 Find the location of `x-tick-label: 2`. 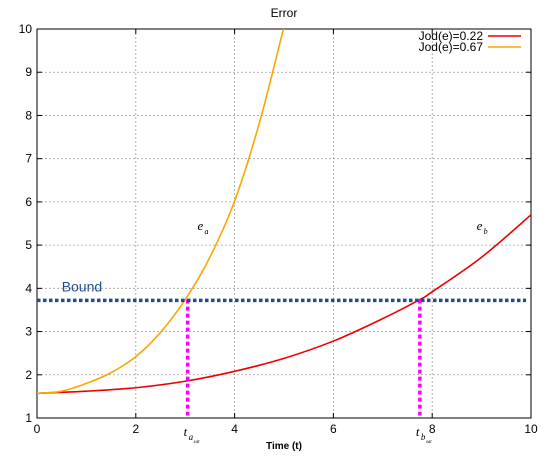

x-tick-label: 2 is located at coordinates (135, 429).